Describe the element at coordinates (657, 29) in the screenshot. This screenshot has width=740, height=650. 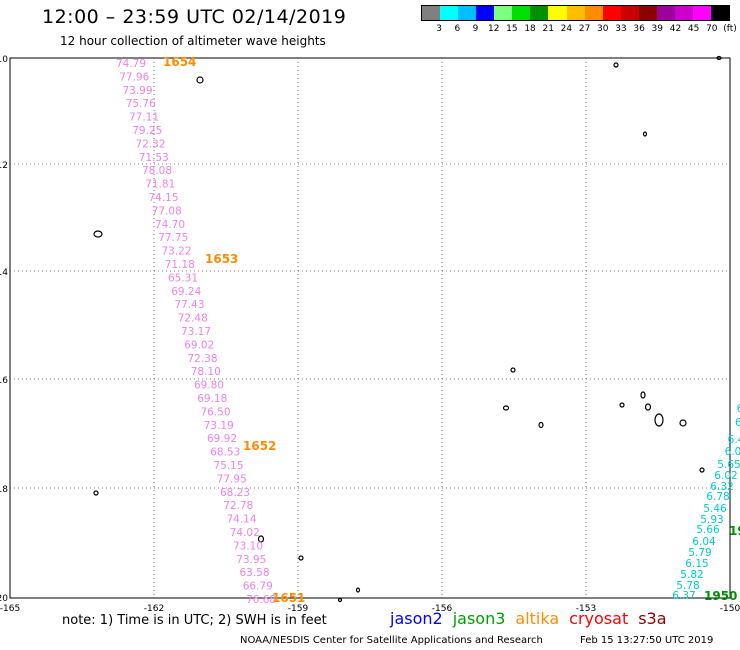
I see `legend-label: 39` at that location.